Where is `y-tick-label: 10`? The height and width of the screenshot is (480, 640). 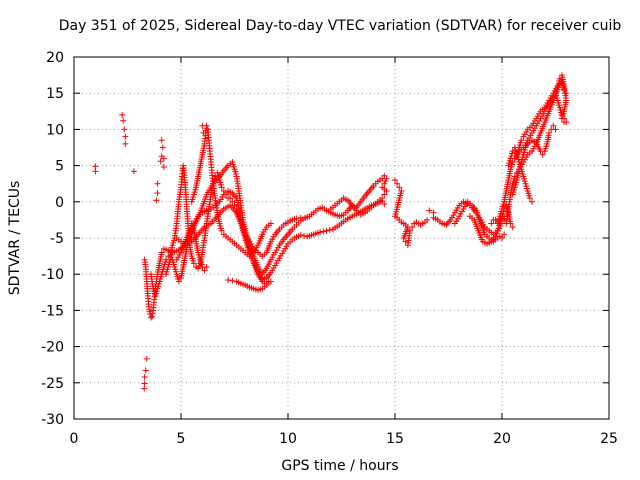
y-tick-label: 10 is located at coordinates (55, 130).